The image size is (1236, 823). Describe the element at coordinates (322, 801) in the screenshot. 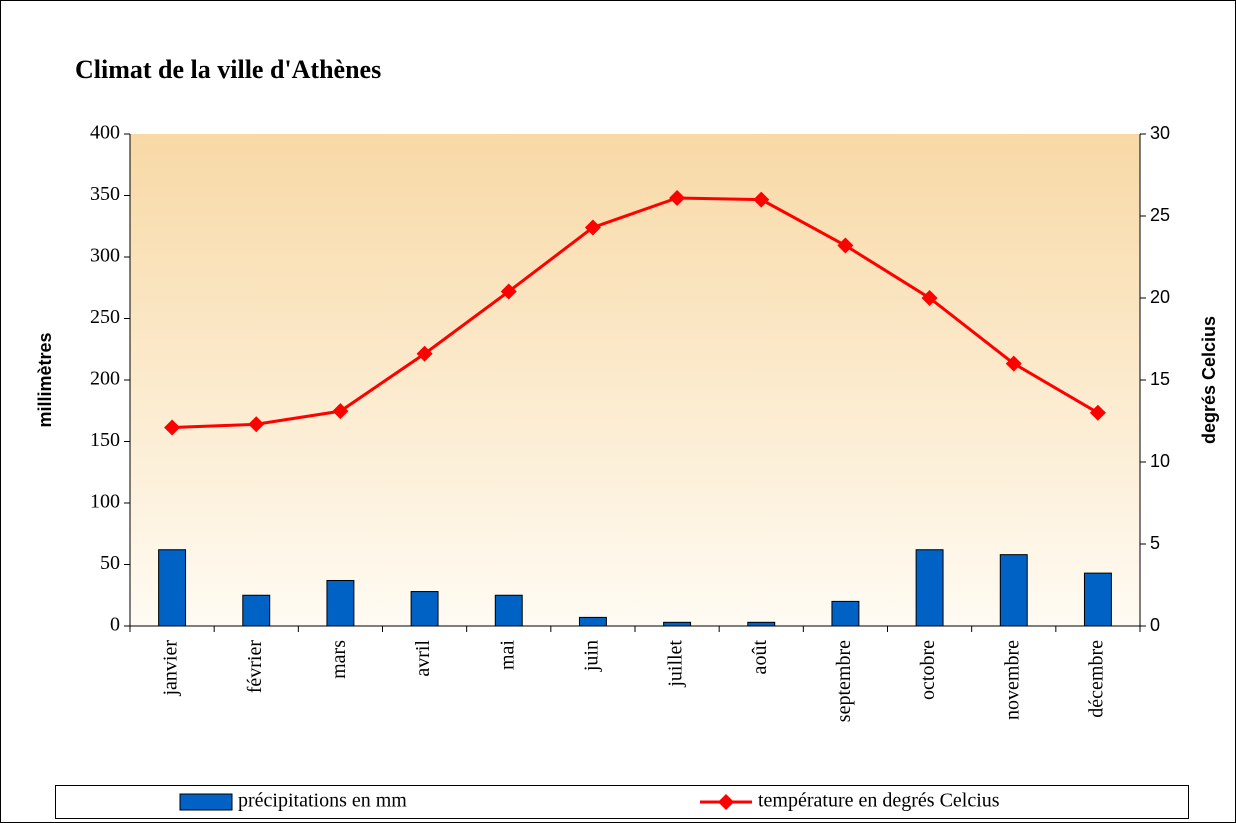

I see `legend-label: précipitations en mm` at that location.